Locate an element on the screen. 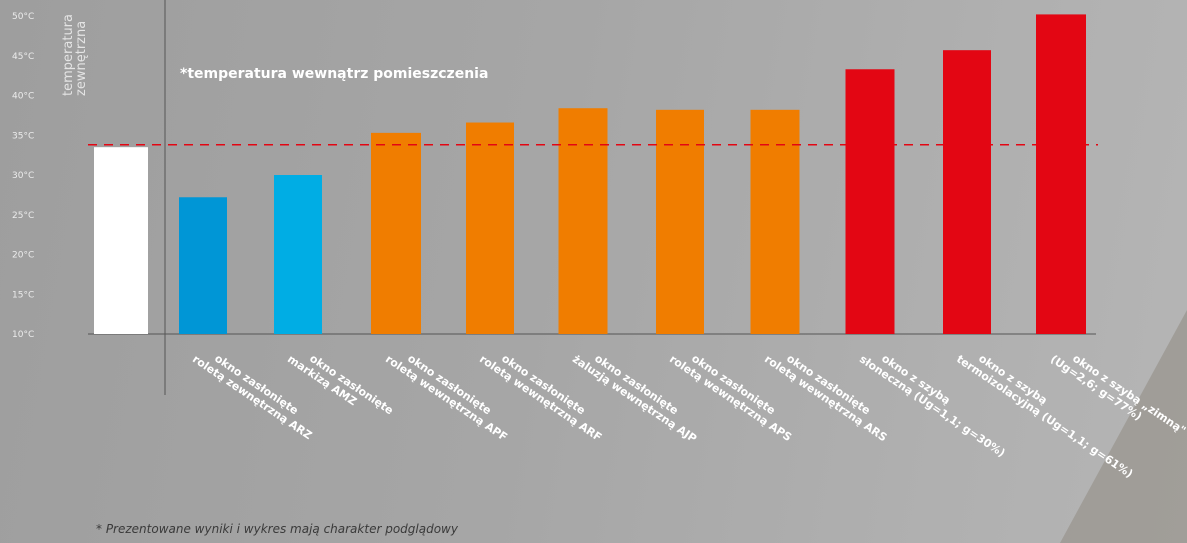 The image size is (1187, 543). y-tick-label: 10°C is located at coordinates (23, 335).